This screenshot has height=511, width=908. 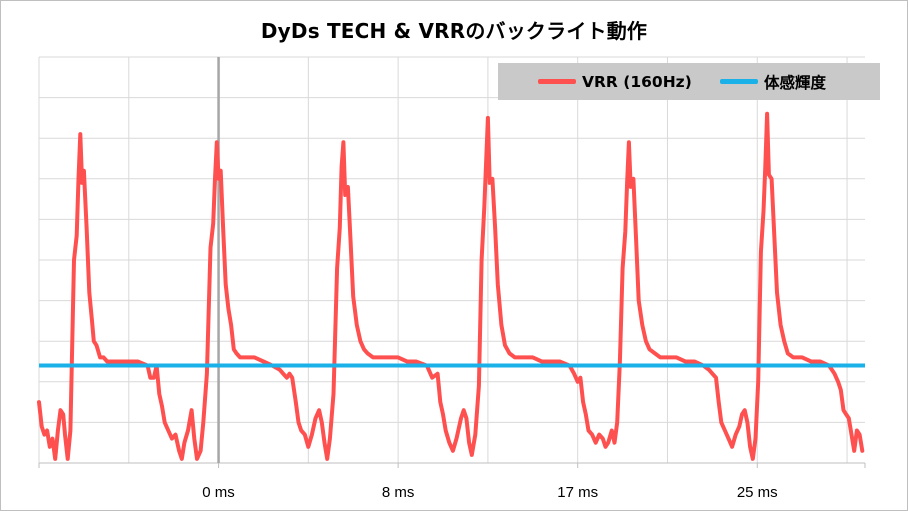 I want to click on legend-swatch-vrr, so click(x=557, y=81).